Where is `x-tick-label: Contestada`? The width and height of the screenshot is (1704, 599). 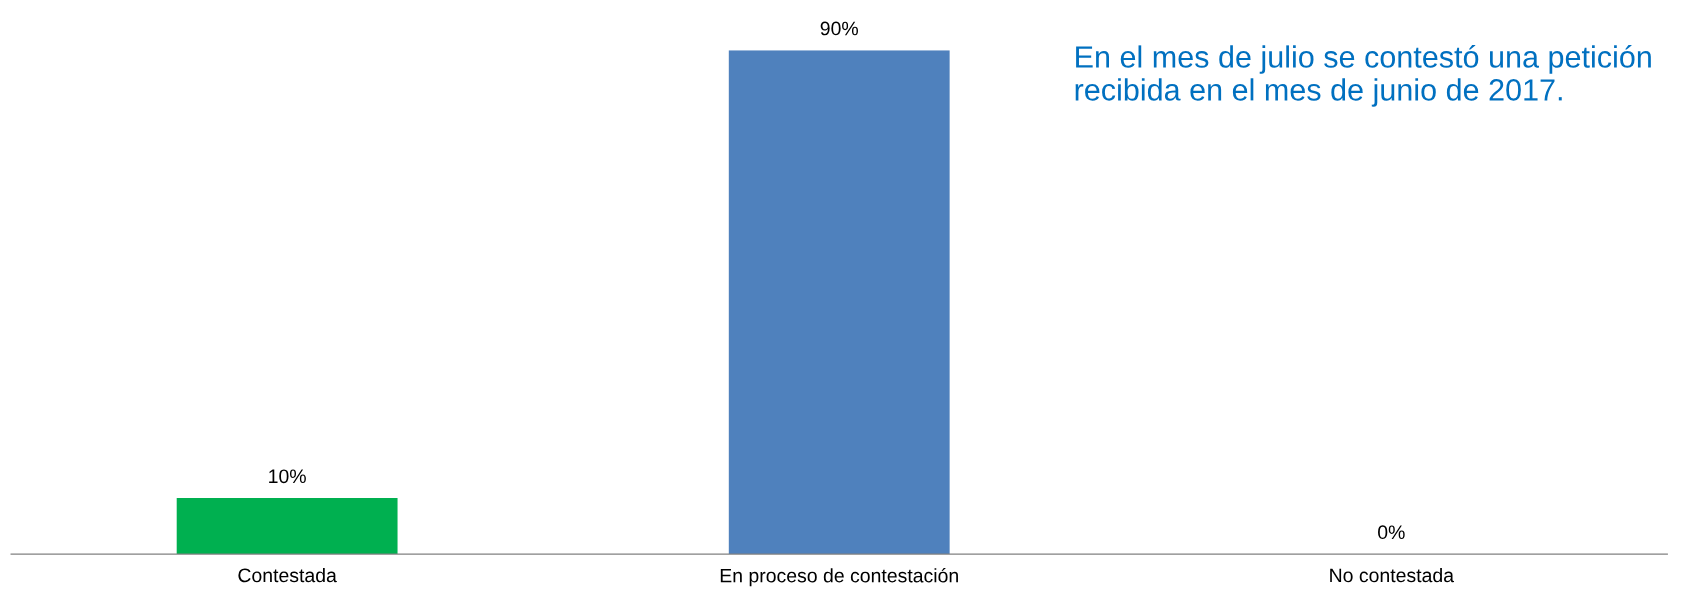 x-tick-label: Contestada is located at coordinates (287, 575).